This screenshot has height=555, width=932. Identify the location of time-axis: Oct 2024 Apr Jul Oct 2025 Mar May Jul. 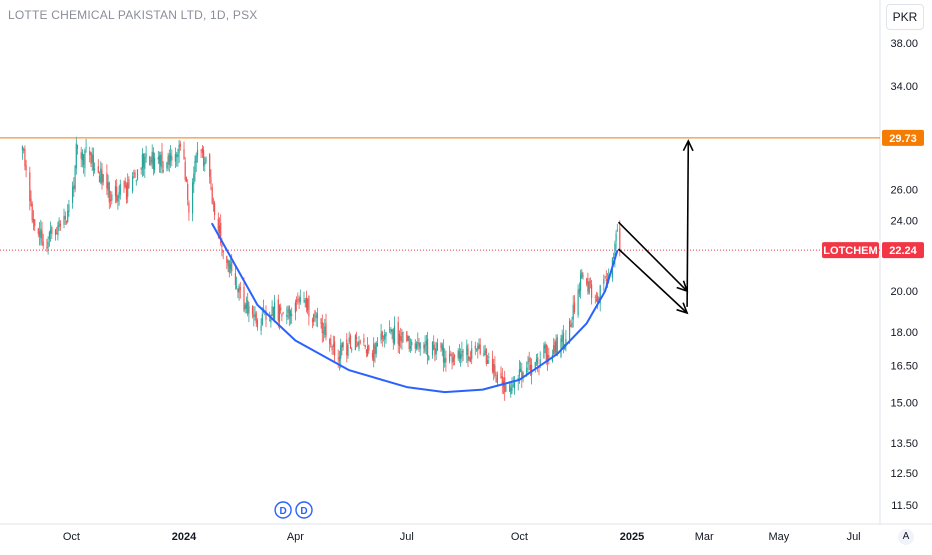
(462, 537).